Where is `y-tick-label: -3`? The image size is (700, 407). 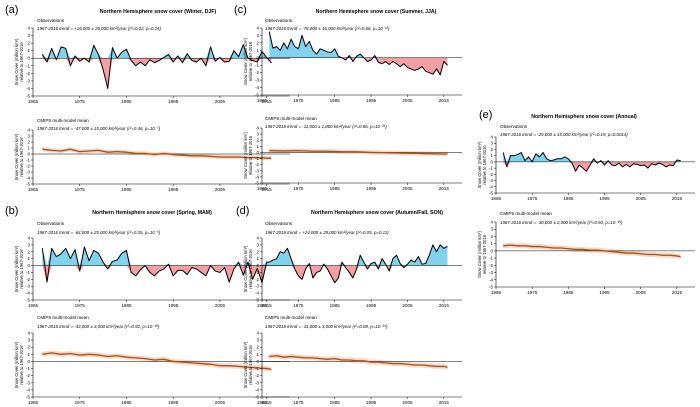
y-tick-label: -3 is located at coordinates (257, 80).